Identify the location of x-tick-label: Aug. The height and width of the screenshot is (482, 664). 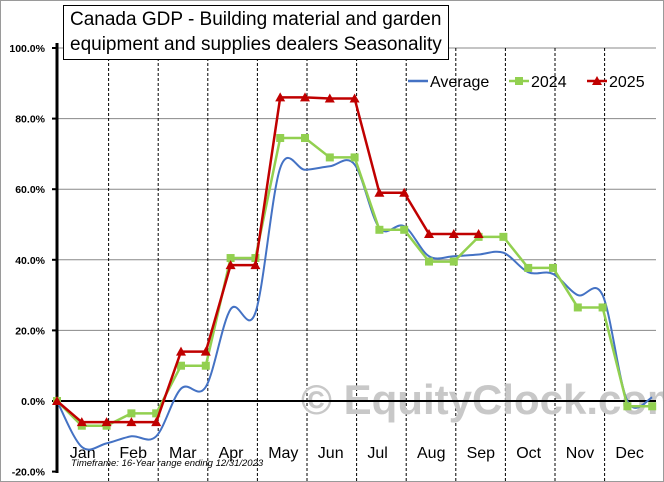
(431, 453).